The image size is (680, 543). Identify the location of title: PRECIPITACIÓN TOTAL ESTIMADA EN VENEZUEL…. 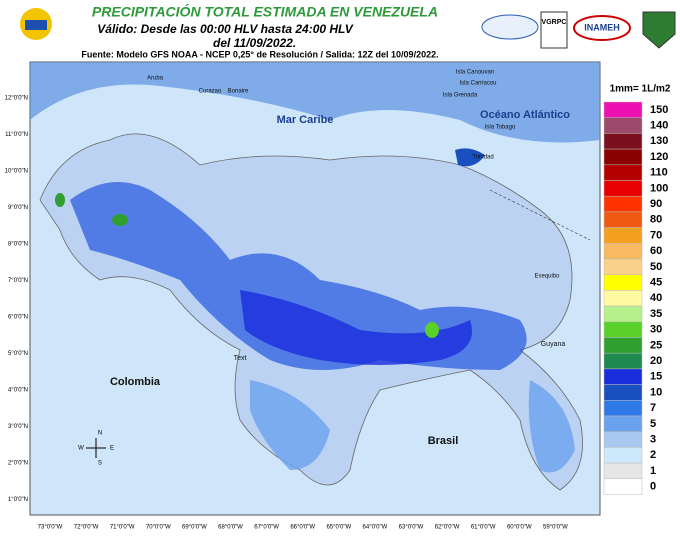
(265, 11).